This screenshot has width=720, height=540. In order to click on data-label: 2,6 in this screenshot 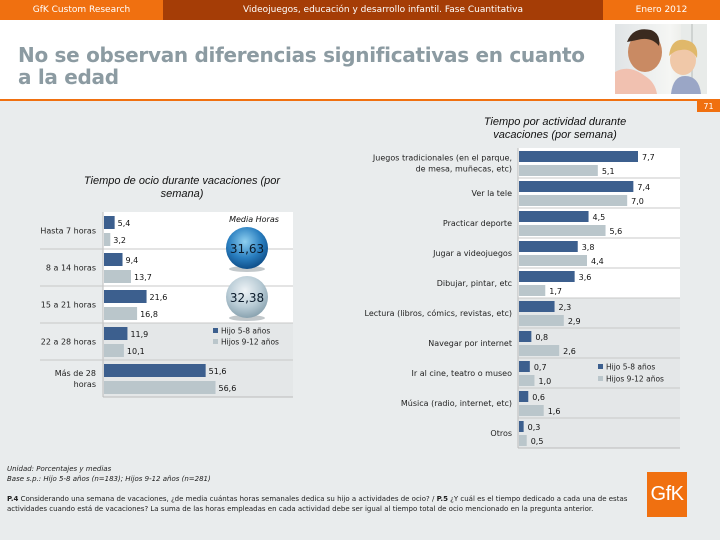, I will do `click(569, 351)`.